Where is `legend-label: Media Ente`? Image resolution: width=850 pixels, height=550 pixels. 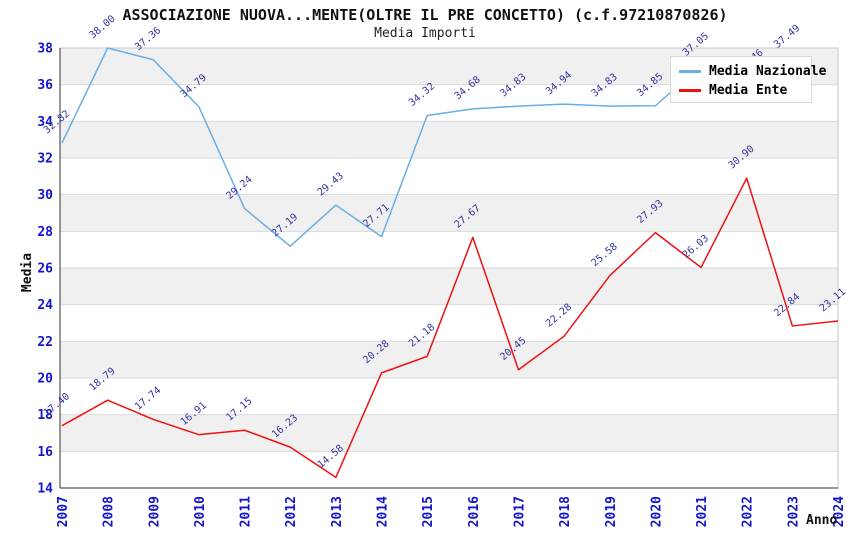 legend-label: Media Ente is located at coordinates (748, 90).